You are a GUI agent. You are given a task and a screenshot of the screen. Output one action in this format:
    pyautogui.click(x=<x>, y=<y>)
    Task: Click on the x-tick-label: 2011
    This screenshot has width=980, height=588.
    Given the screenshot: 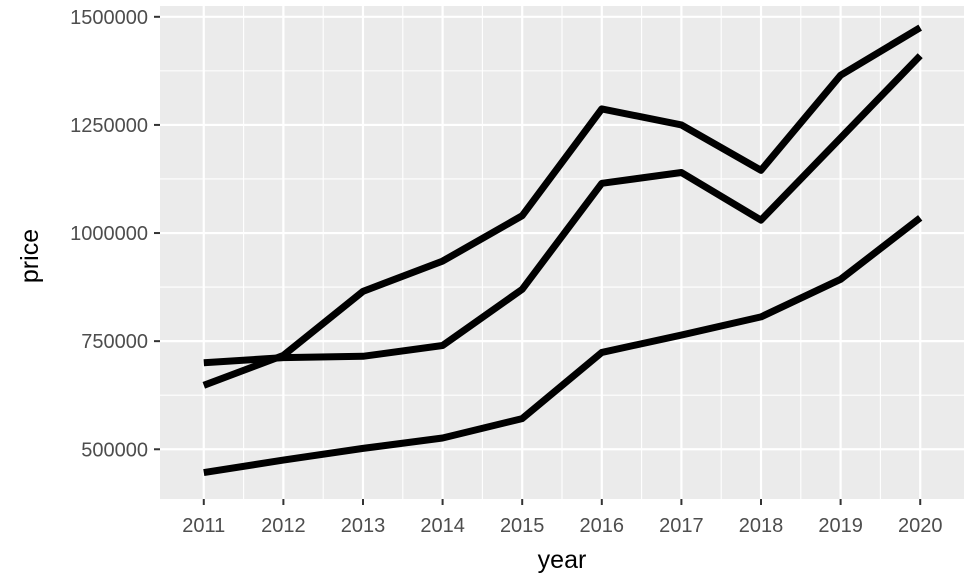 What is the action you would take?
    pyautogui.click(x=203, y=526)
    